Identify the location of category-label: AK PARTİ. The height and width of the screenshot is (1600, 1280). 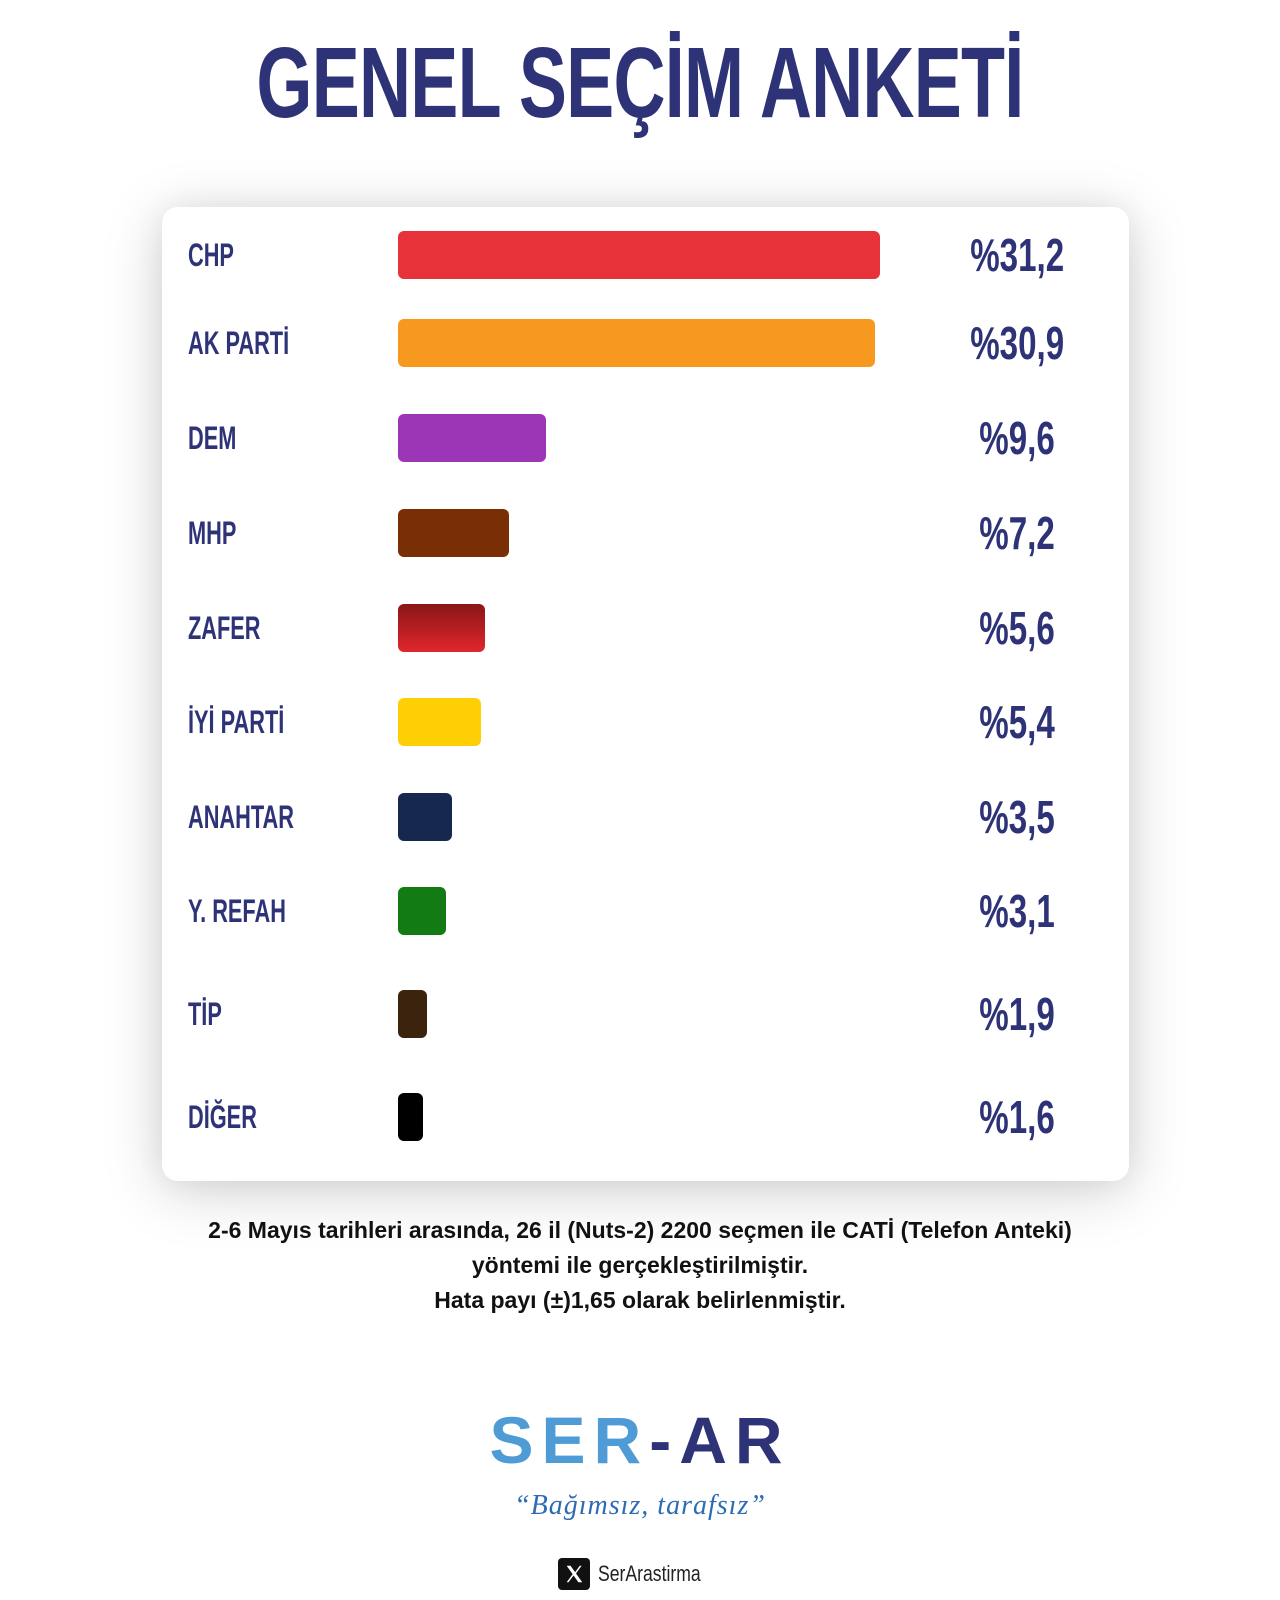
(239, 343).